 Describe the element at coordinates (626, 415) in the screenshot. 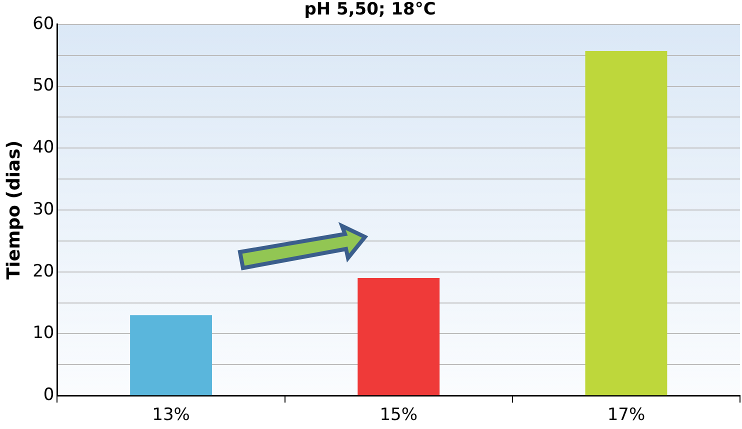

I see `x-tick-label: 17%` at that location.